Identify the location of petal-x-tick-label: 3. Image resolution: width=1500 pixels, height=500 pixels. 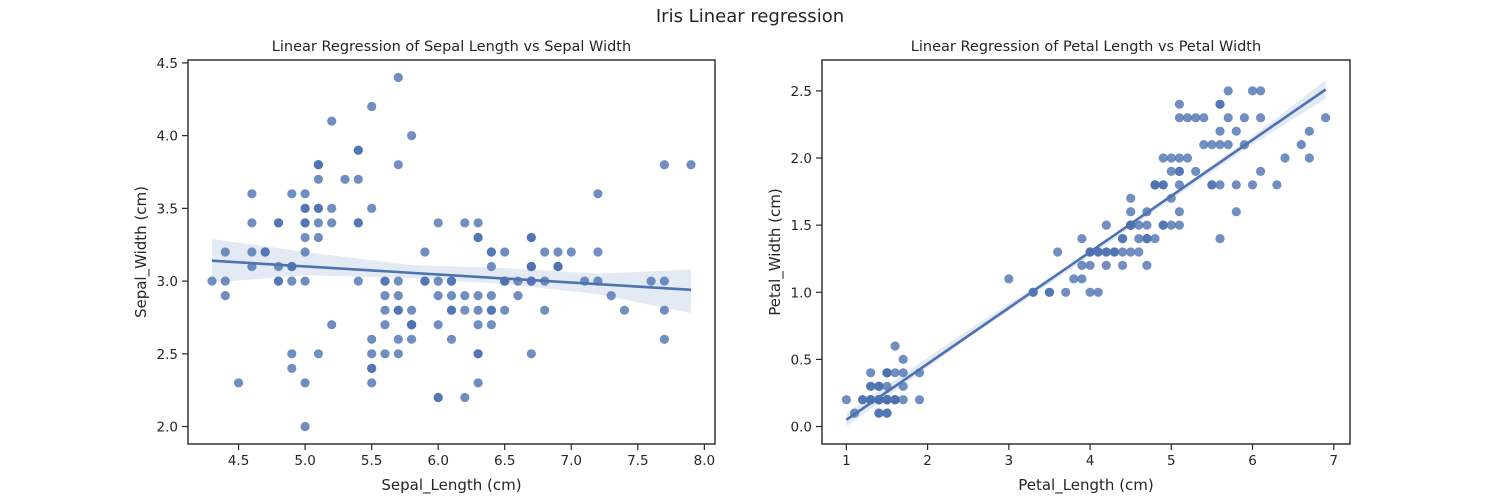
(1009, 461).